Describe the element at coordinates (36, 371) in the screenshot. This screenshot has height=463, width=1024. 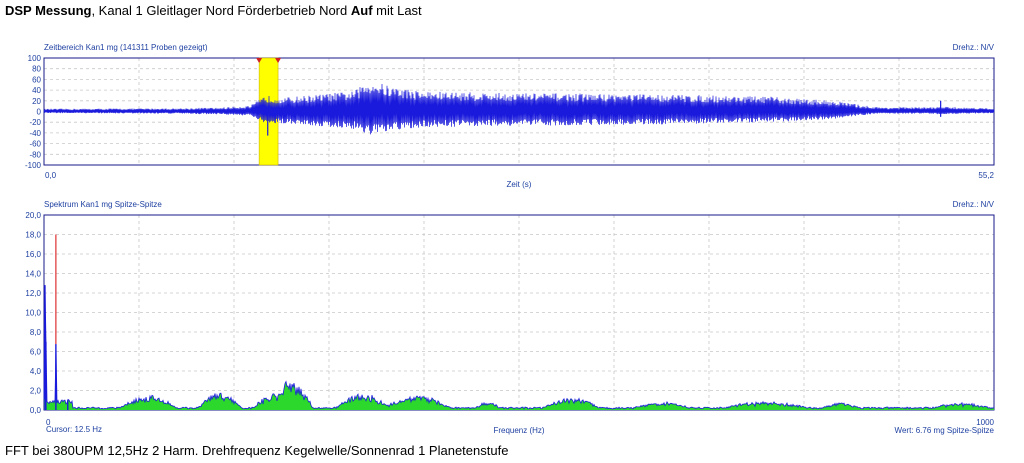
I see `spectrum-y-tick-label: 4,0` at that location.